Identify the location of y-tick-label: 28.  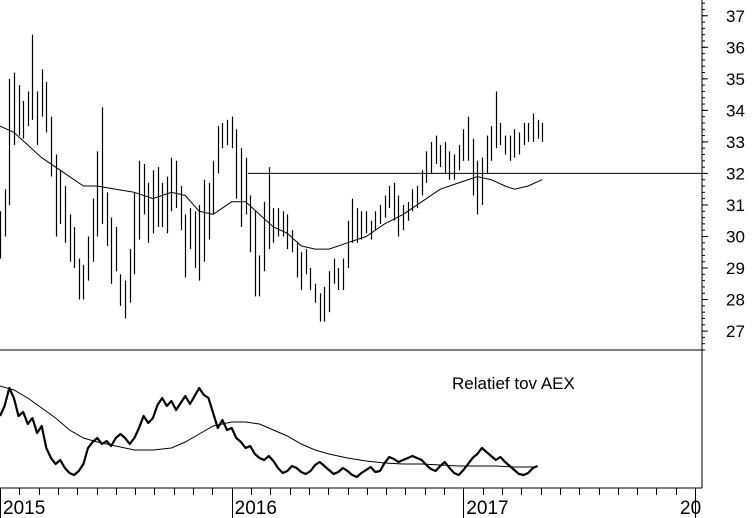
(735, 300).